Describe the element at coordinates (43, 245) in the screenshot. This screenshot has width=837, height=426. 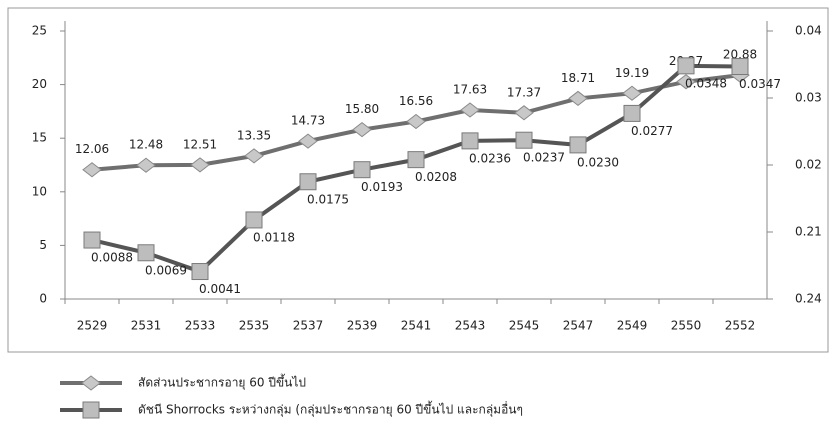
I see `y-tick-label: 5` at that location.